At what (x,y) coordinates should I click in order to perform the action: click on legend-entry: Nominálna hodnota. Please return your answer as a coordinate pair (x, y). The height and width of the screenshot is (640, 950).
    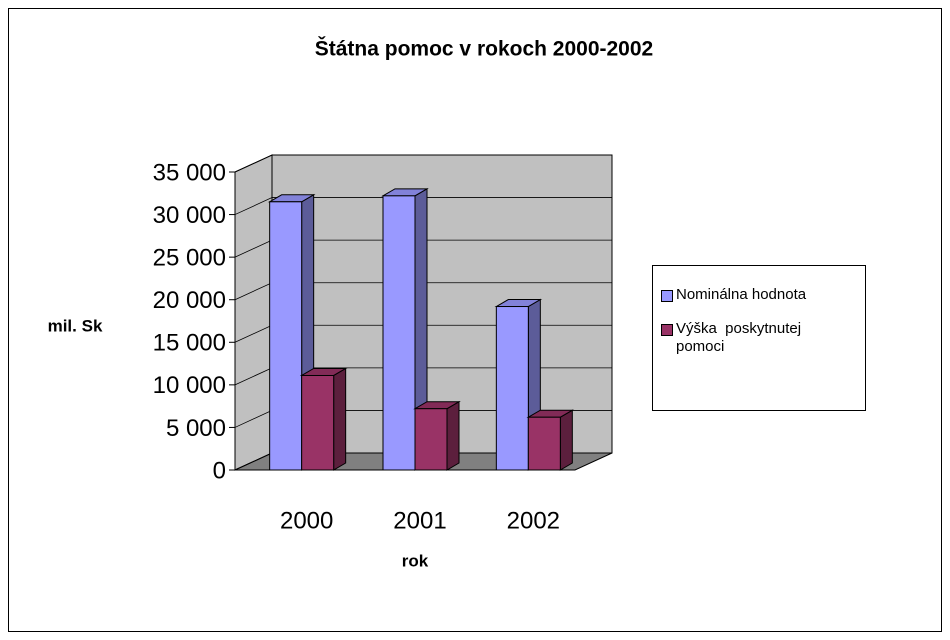
    Looking at the image, I should click on (760, 295).